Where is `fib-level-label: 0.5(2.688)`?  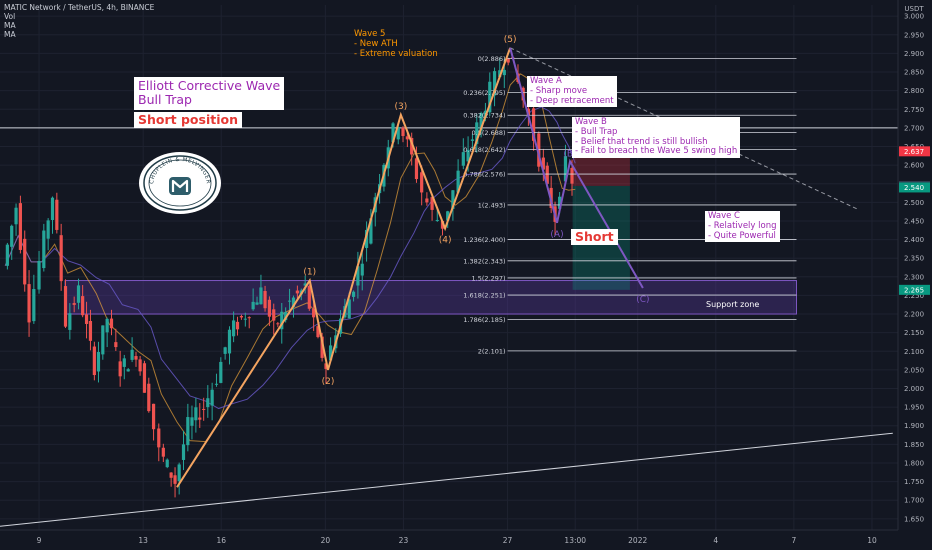 fib-level-label: 0.5(2.688) is located at coordinates (489, 133).